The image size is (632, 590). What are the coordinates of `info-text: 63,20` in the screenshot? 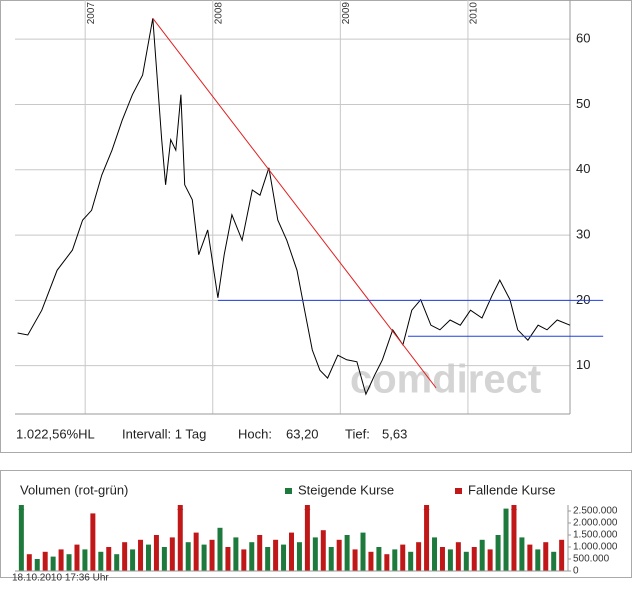 It's located at (302, 433).